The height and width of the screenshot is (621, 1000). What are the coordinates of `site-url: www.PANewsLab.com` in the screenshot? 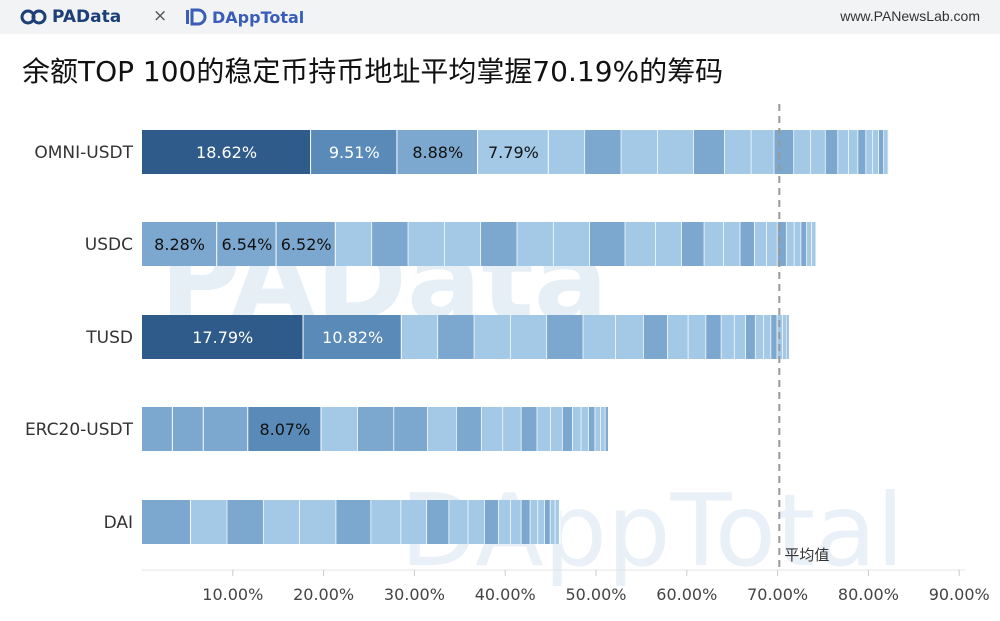 It's located at (910, 16).